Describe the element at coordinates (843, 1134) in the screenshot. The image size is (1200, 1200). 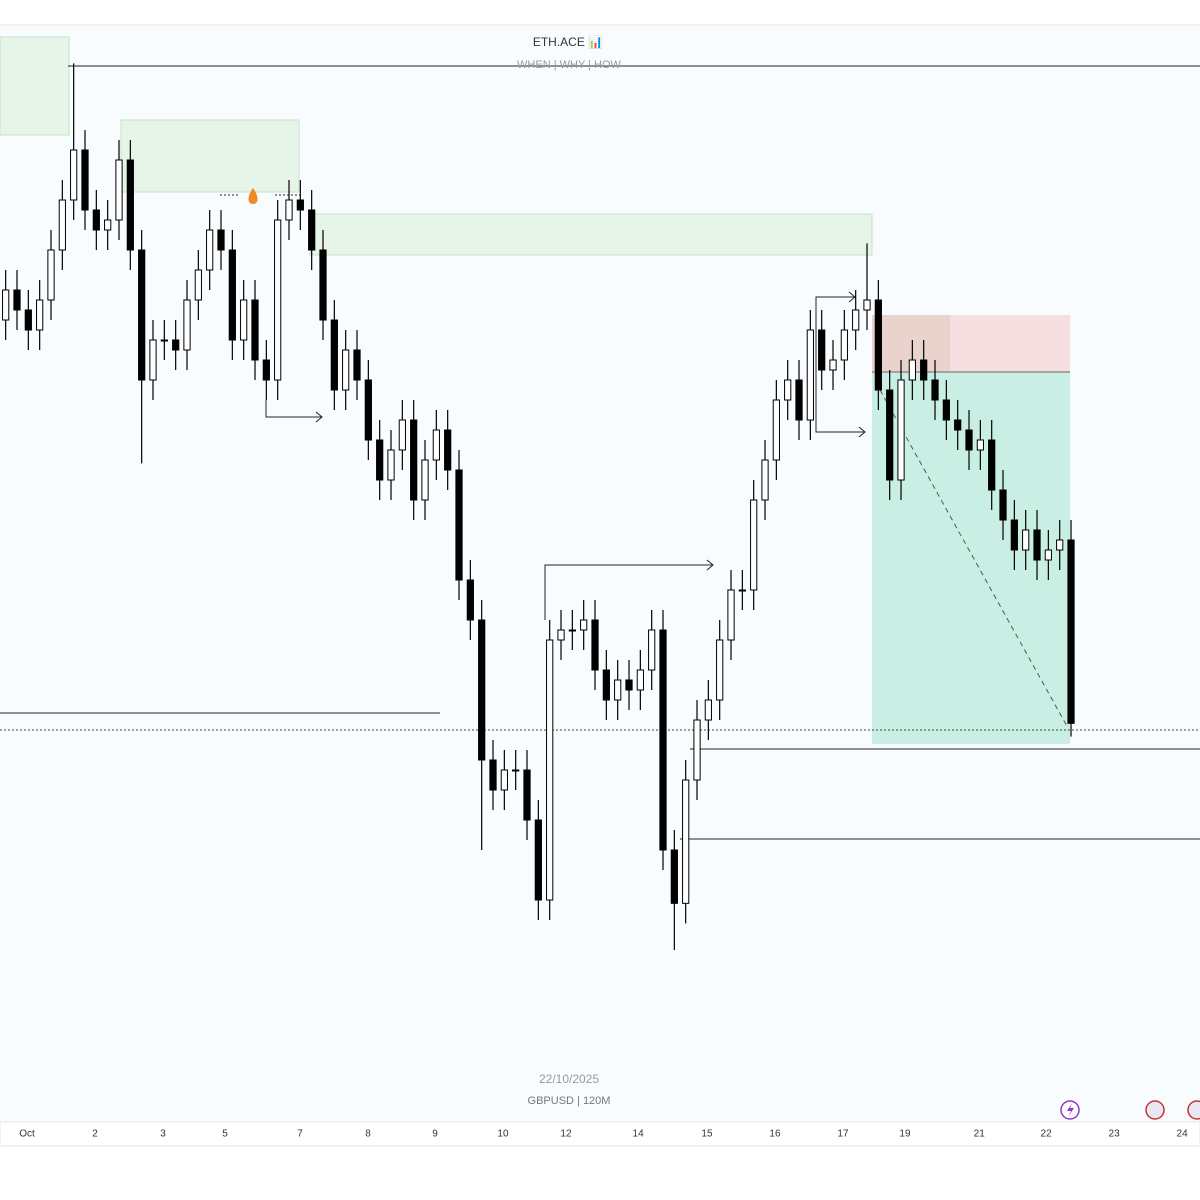
I see `x-tick-label: 17` at that location.